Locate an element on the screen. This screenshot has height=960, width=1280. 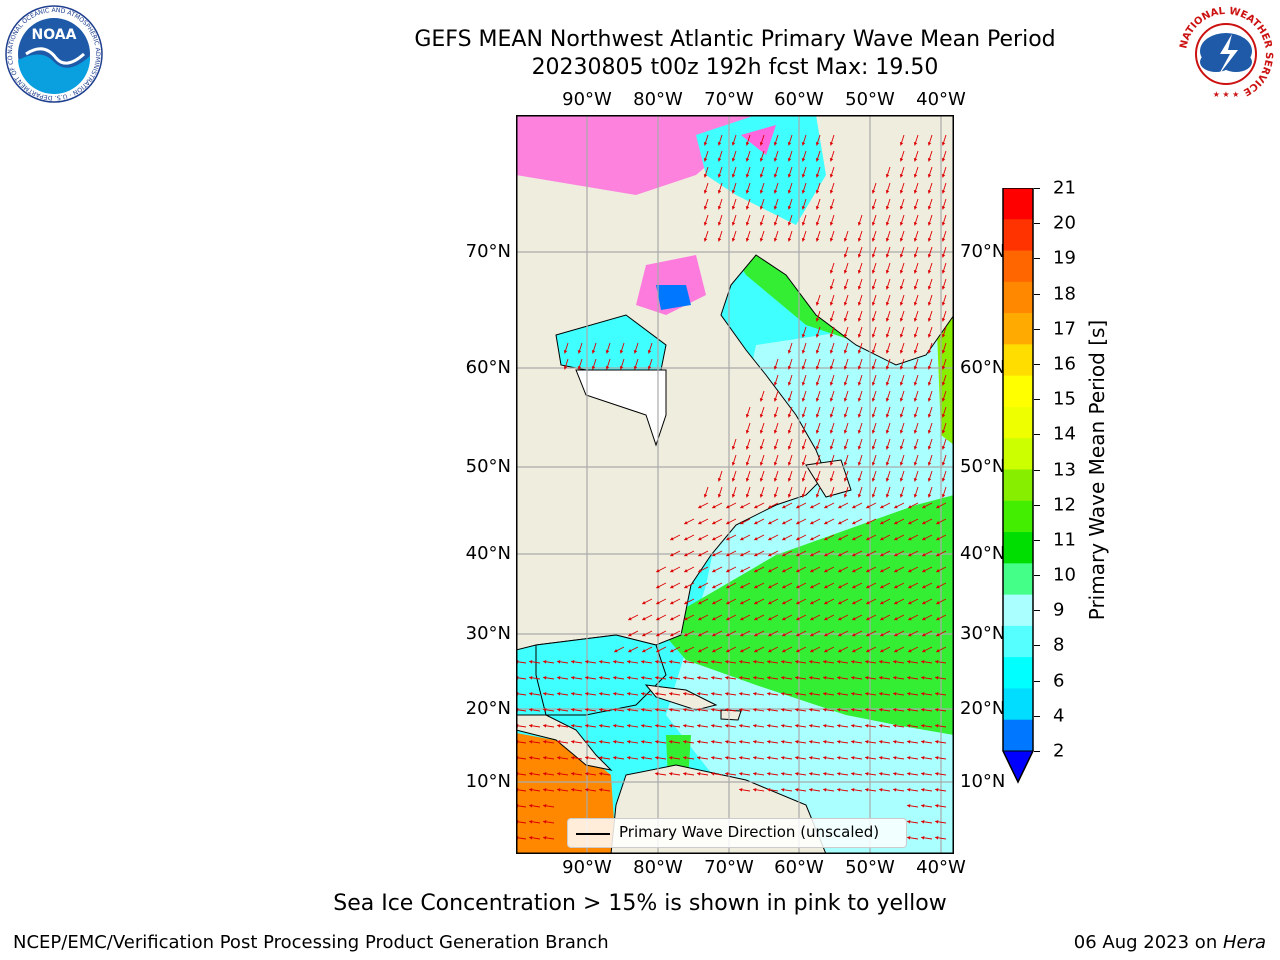
noaa-logo-text: NOAA is located at coordinates (54, 35).